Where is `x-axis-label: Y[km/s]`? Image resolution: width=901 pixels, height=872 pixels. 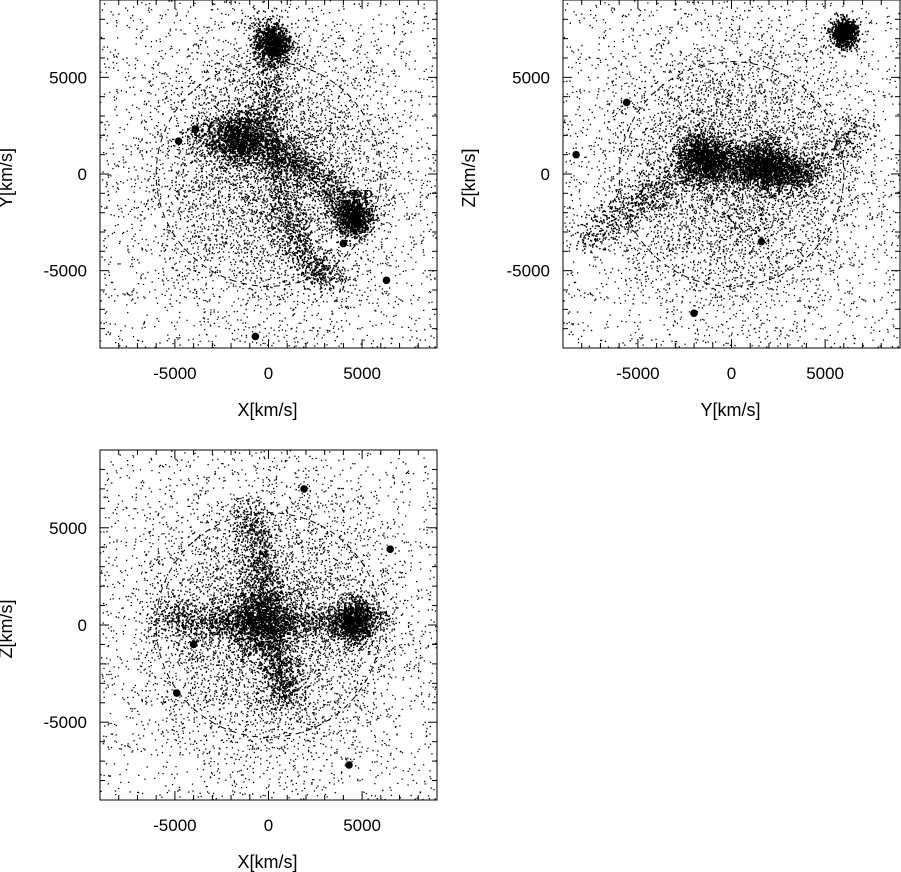 x-axis-label: Y[km/s] is located at coordinates (730, 410).